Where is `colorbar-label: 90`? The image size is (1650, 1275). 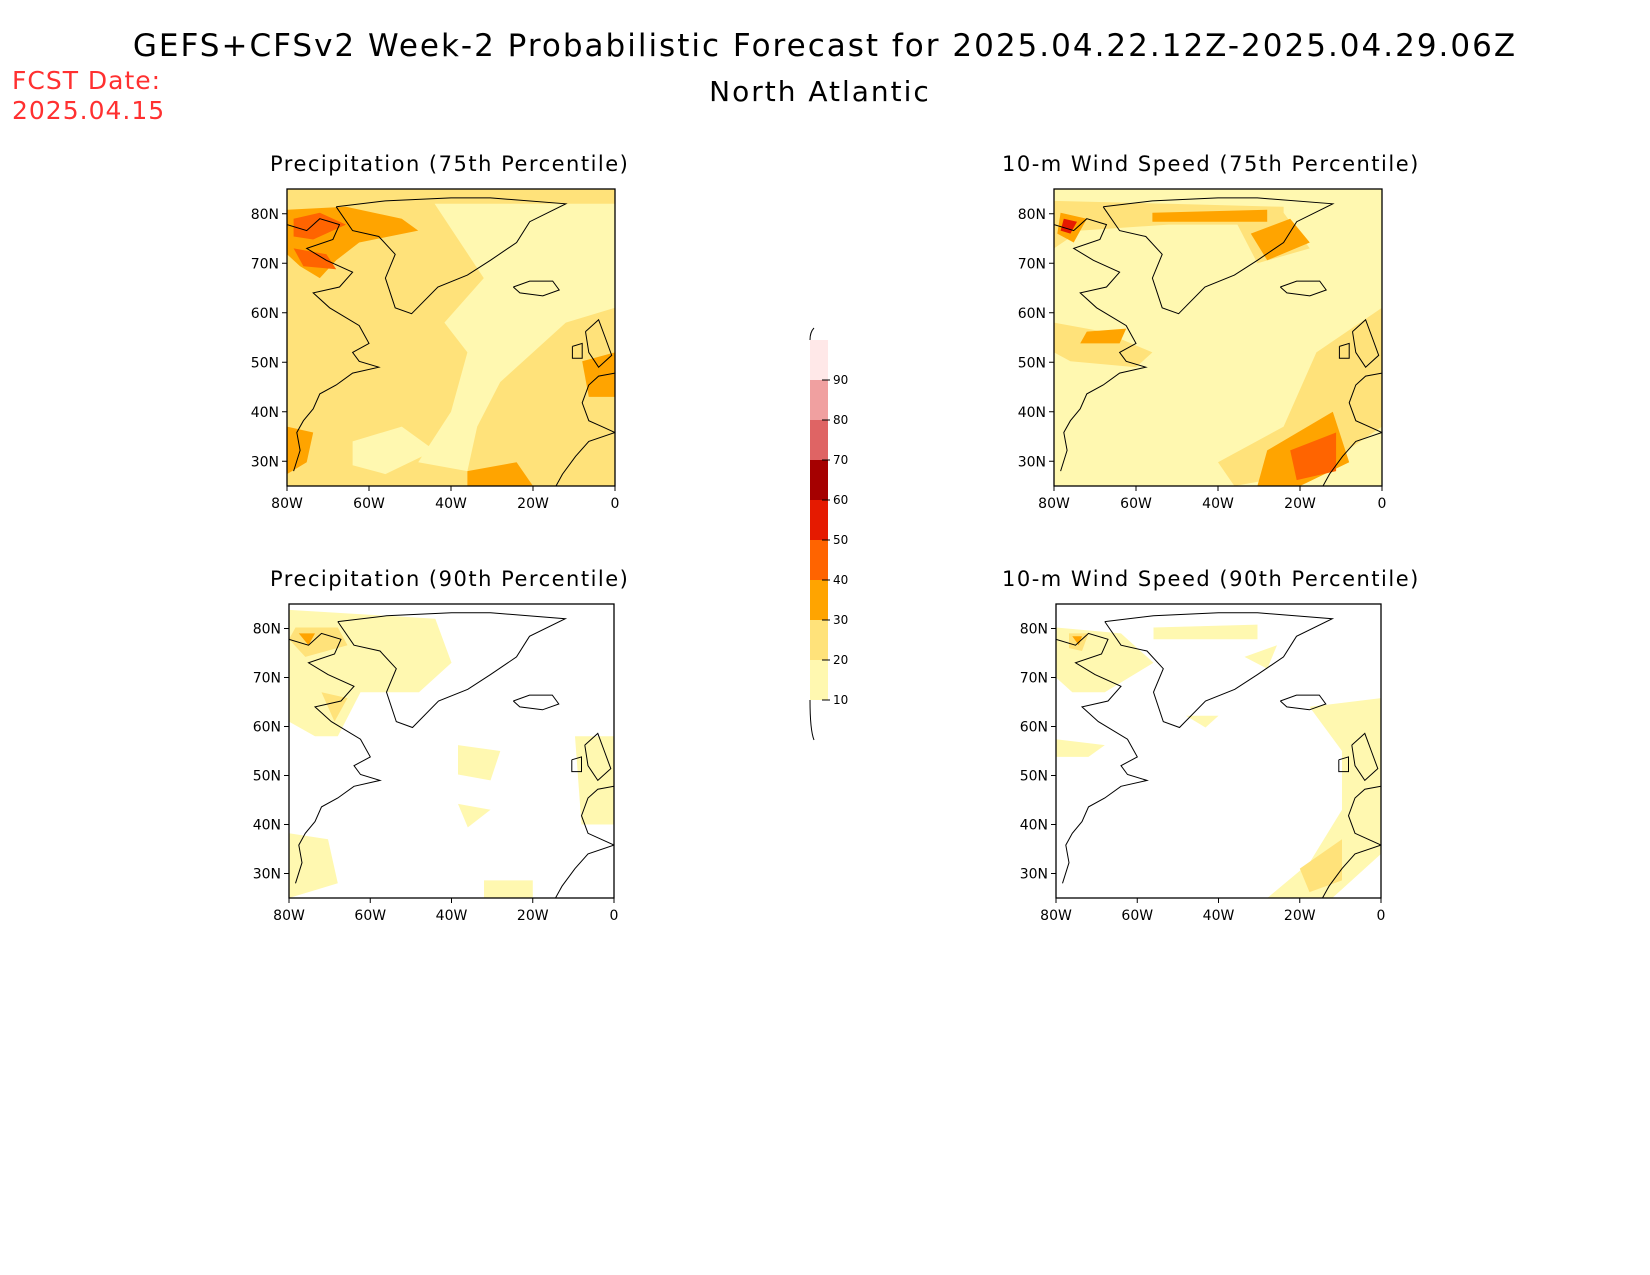 colorbar-label: 90 is located at coordinates (840, 380).